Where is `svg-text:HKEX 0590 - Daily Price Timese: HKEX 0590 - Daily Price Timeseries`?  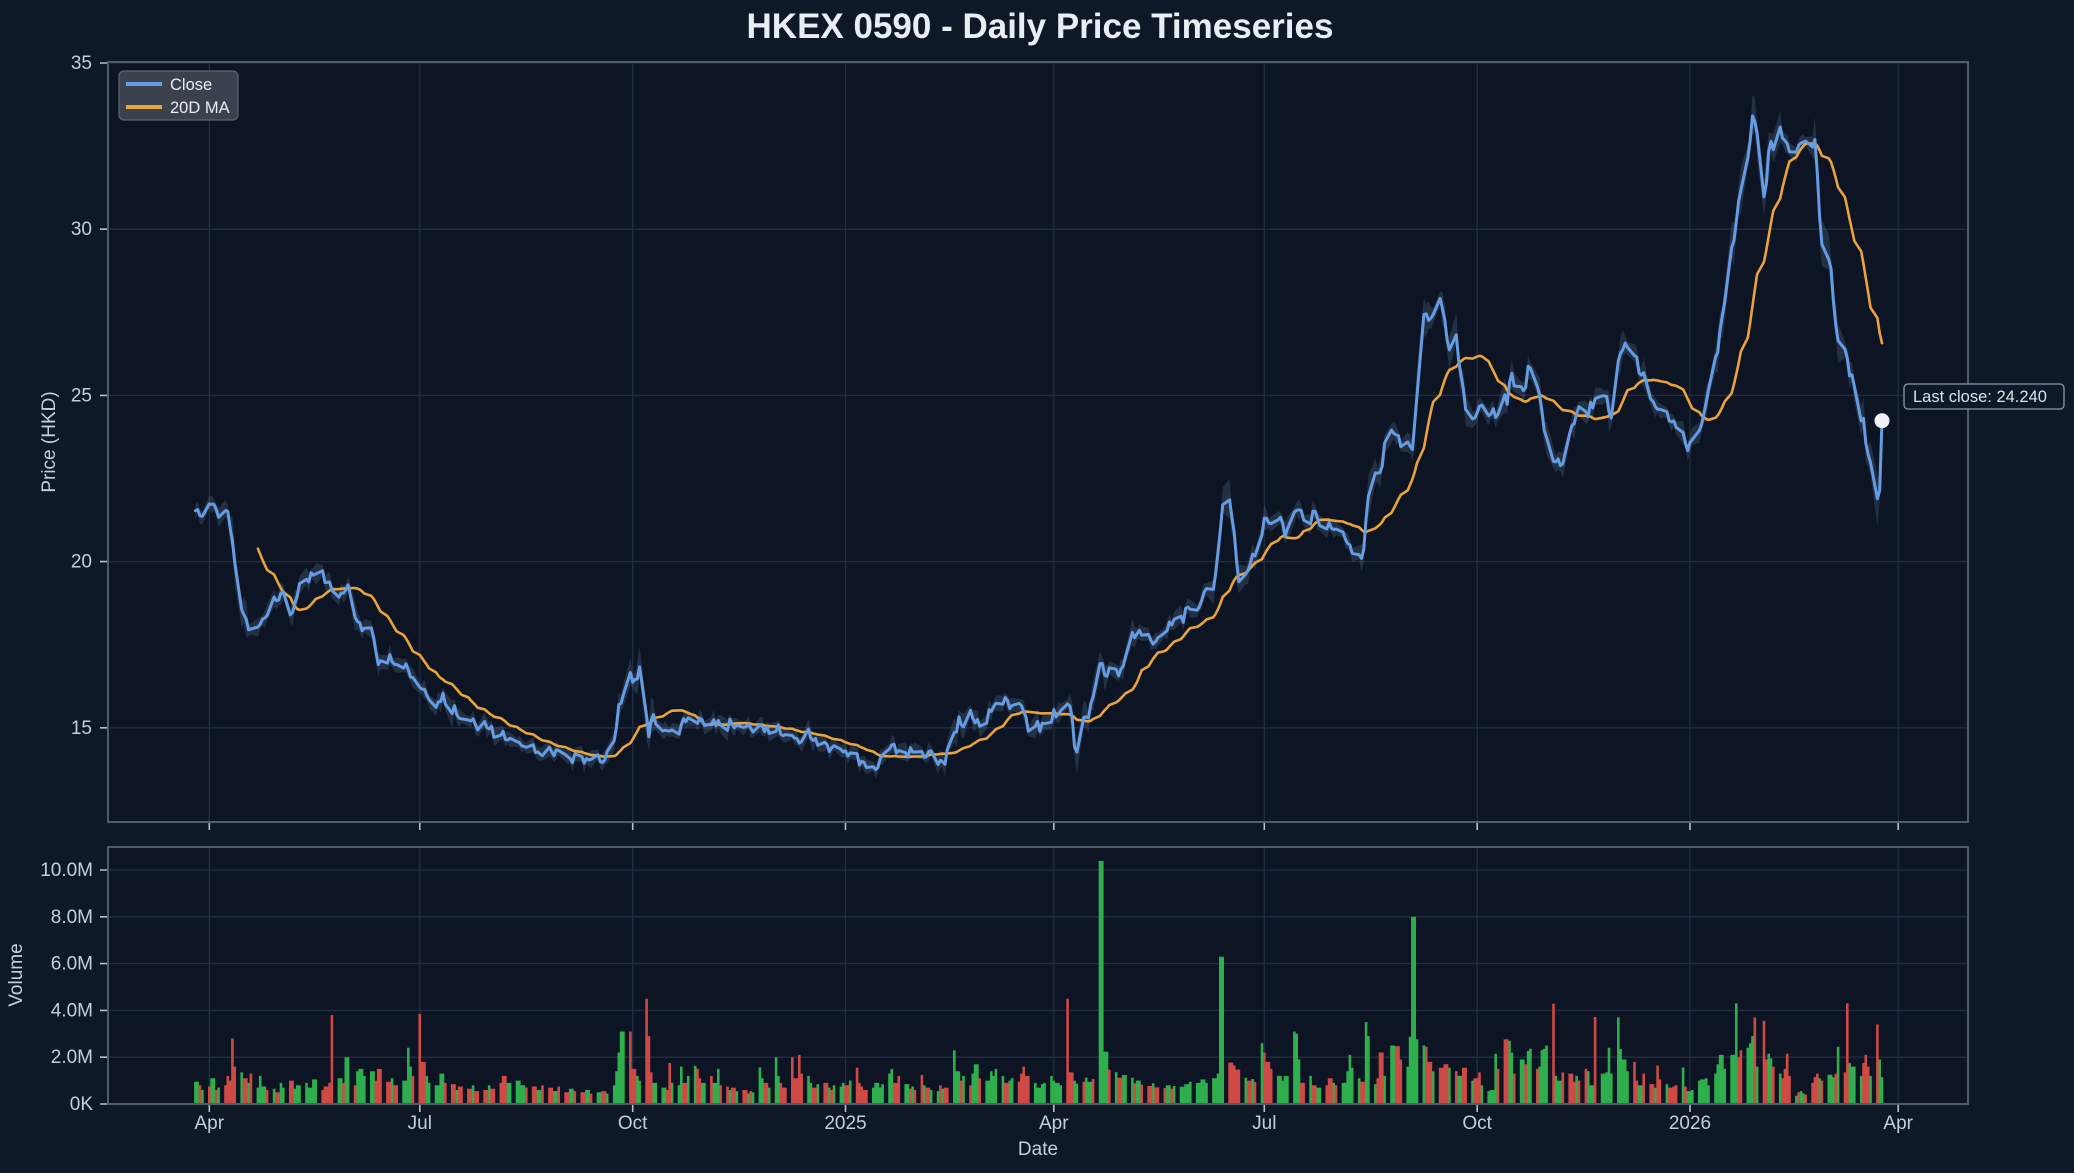
svg-text:HKEX 0590 - Daily Price Timese: HKEX 0590 - Daily Price Timeseries is located at coordinates (1040, 26).